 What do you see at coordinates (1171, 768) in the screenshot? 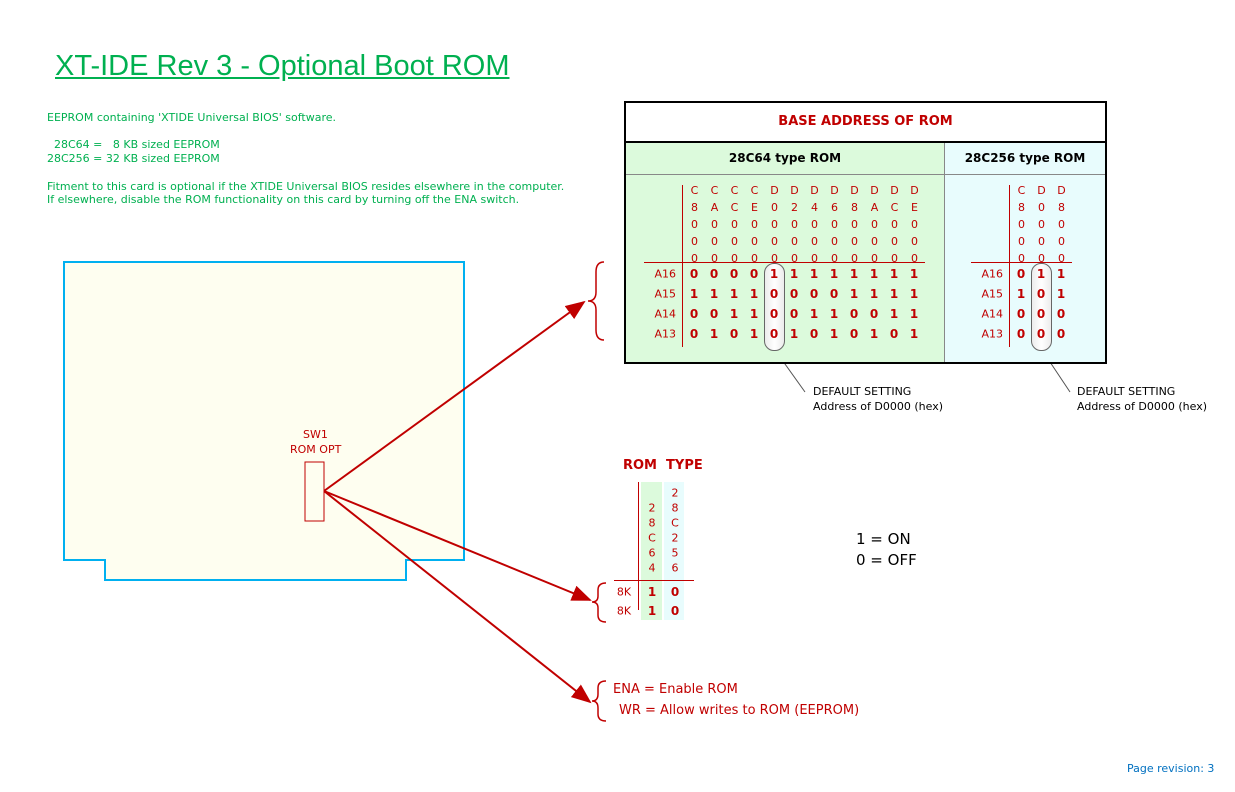
I see `page-revision: Page revision: 3` at bounding box center [1171, 768].